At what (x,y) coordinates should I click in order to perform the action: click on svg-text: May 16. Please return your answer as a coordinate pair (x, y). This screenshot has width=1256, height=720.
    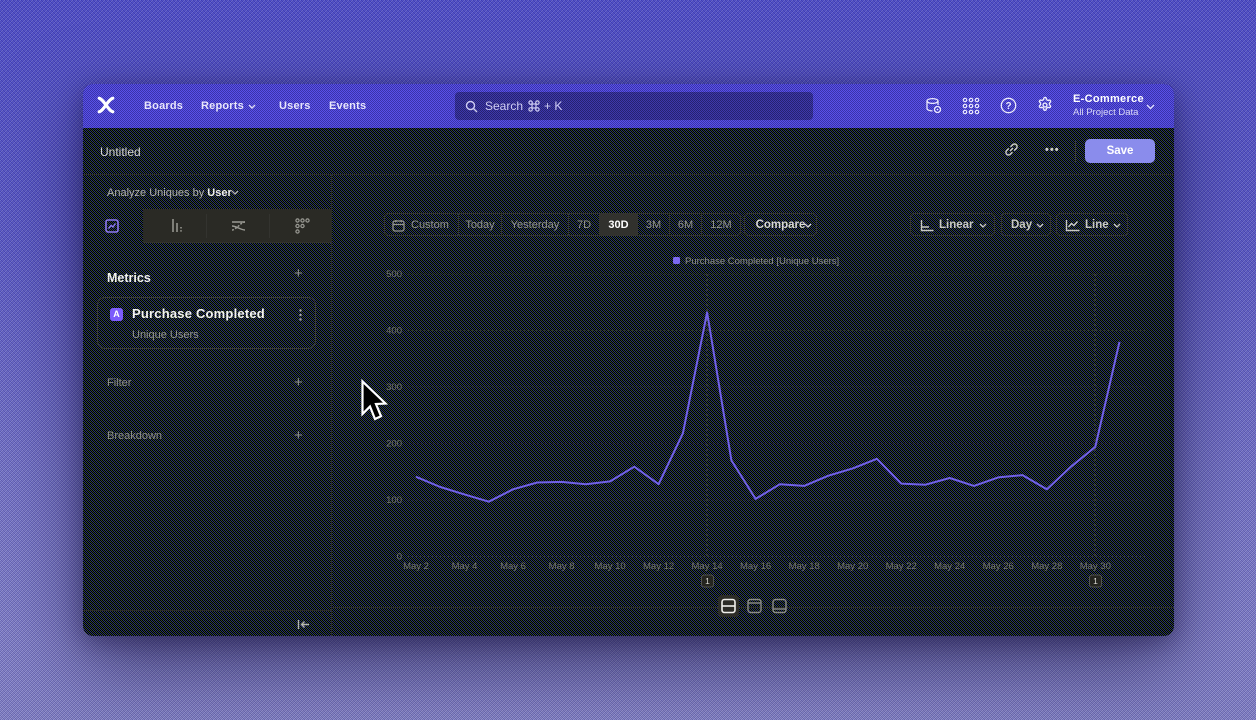
    Looking at the image, I should click on (755, 566).